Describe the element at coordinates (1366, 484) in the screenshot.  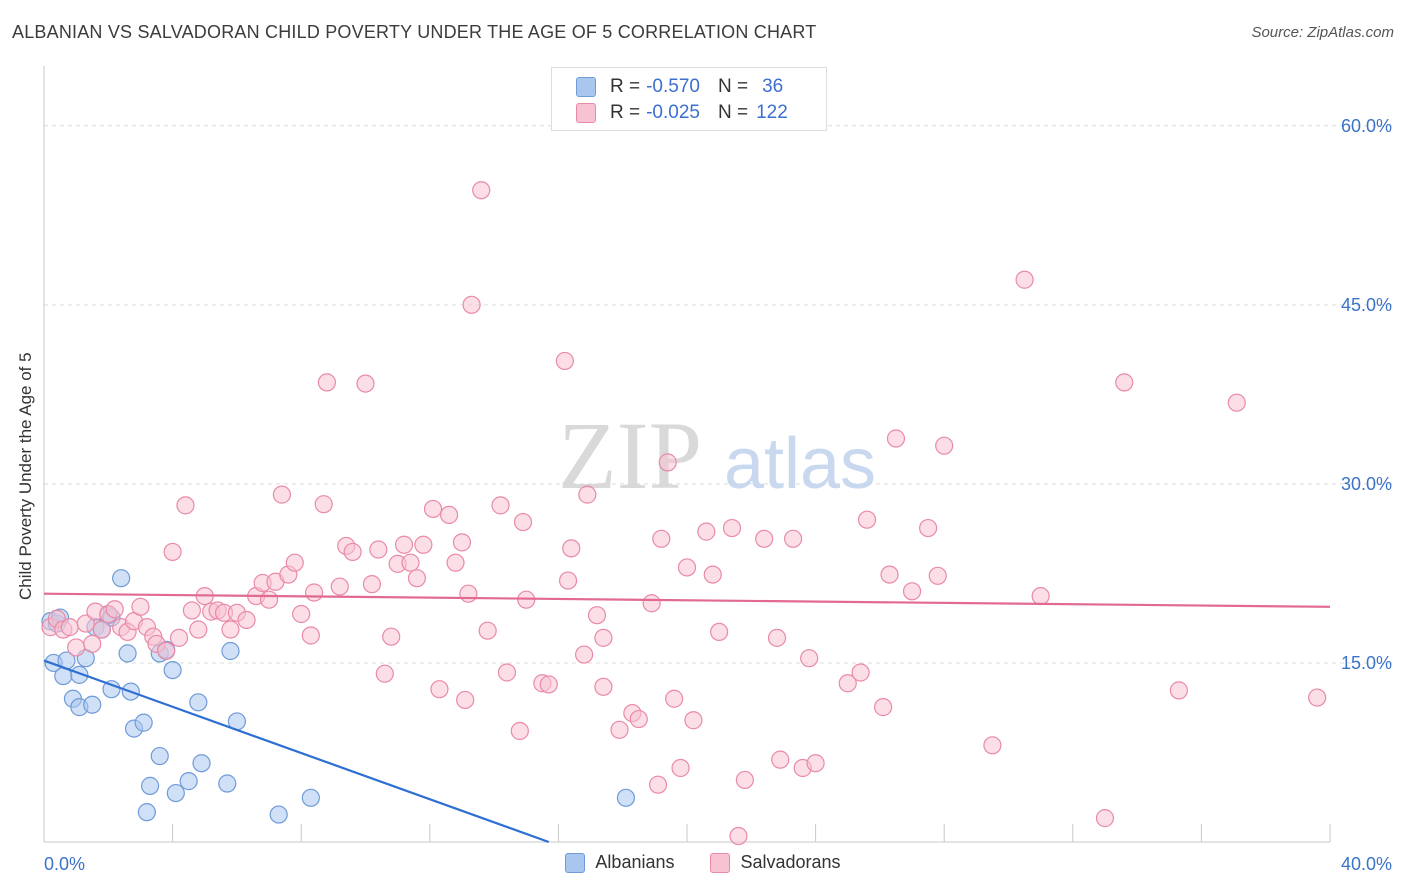
I see `y-tick-label: 30.0%` at that location.